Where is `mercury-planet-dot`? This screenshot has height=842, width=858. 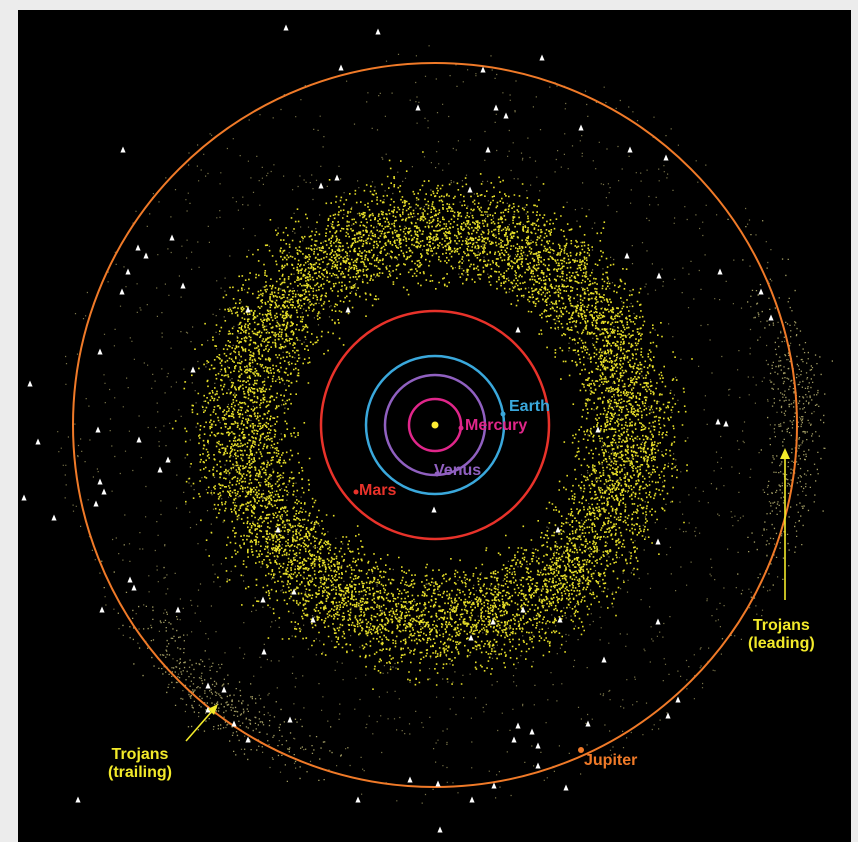 mercury-planet-dot is located at coordinates (461, 428).